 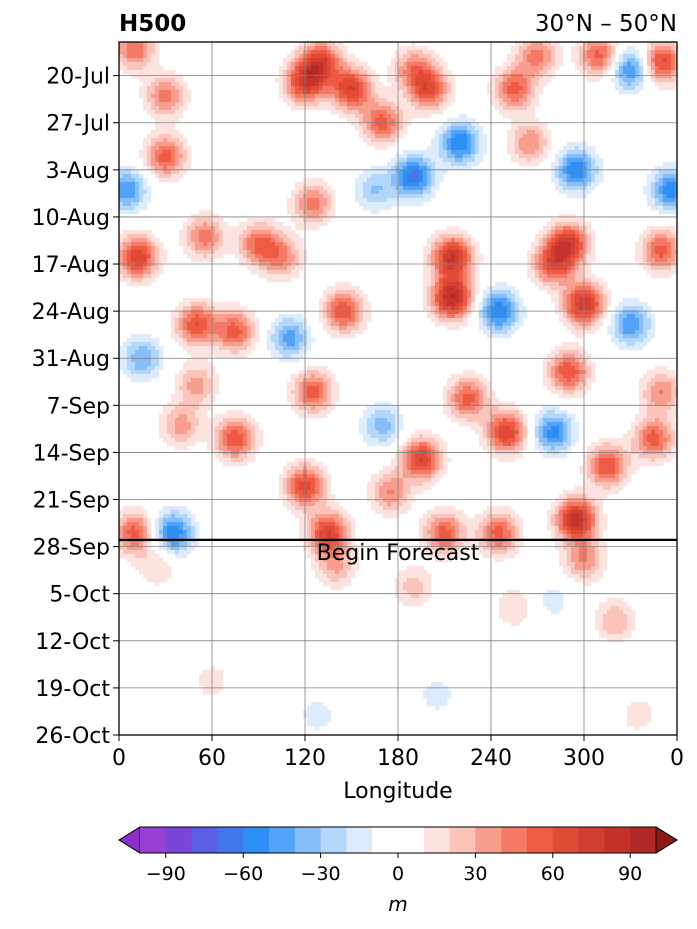 I want to click on x-tick-label: 60, so click(x=212, y=758).